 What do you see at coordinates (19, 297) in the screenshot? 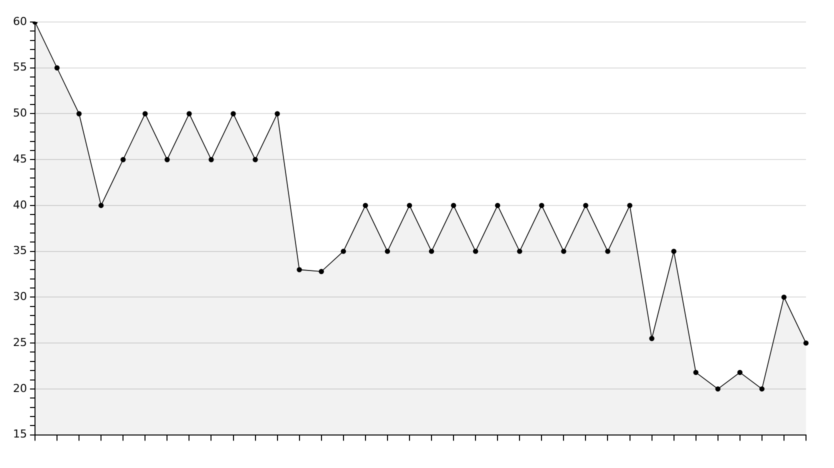
I see `y-tick-label: 30` at bounding box center [19, 297].